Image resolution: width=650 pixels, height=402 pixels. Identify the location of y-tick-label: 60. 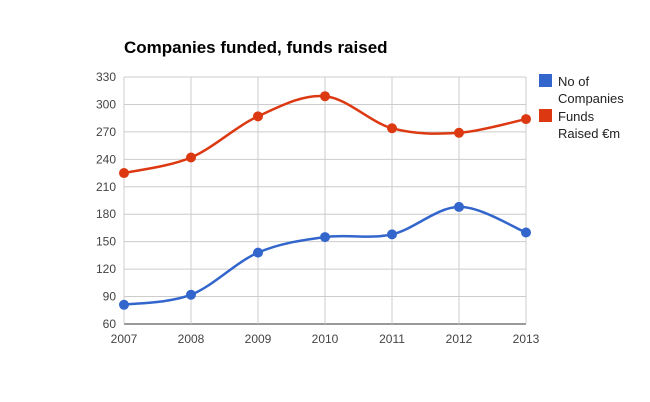
(110, 324).